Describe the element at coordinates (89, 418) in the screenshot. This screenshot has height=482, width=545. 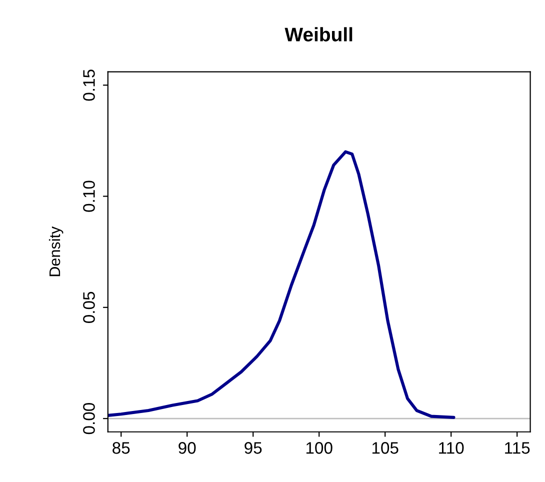
I see `y-tick-label: 0.00` at that location.